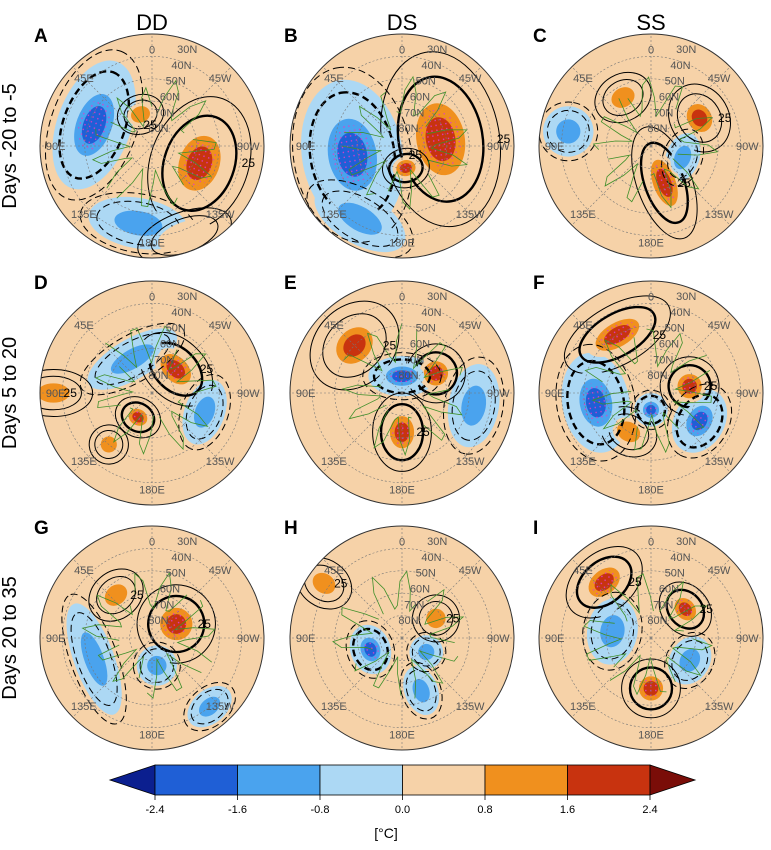 Image resolution: width=771 pixels, height=850 pixels. I want to click on colorbar-tick-label: 0.8, so click(484, 810).